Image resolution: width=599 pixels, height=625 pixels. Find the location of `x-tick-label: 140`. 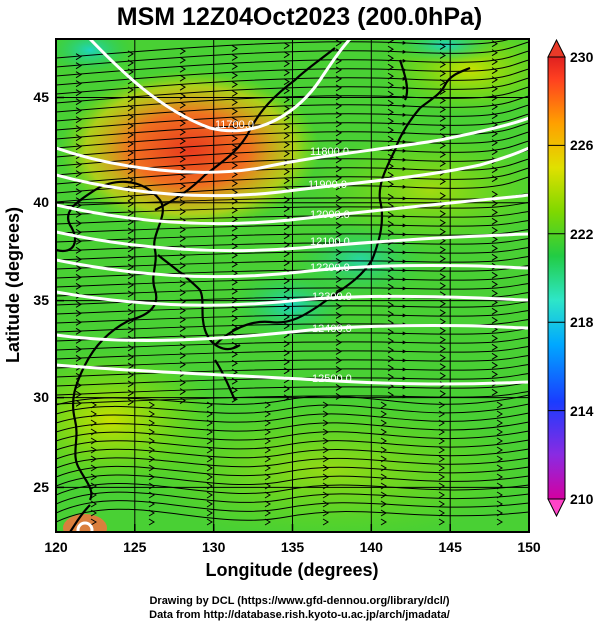

x-tick-label: 140 is located at coordinates (372, 547).